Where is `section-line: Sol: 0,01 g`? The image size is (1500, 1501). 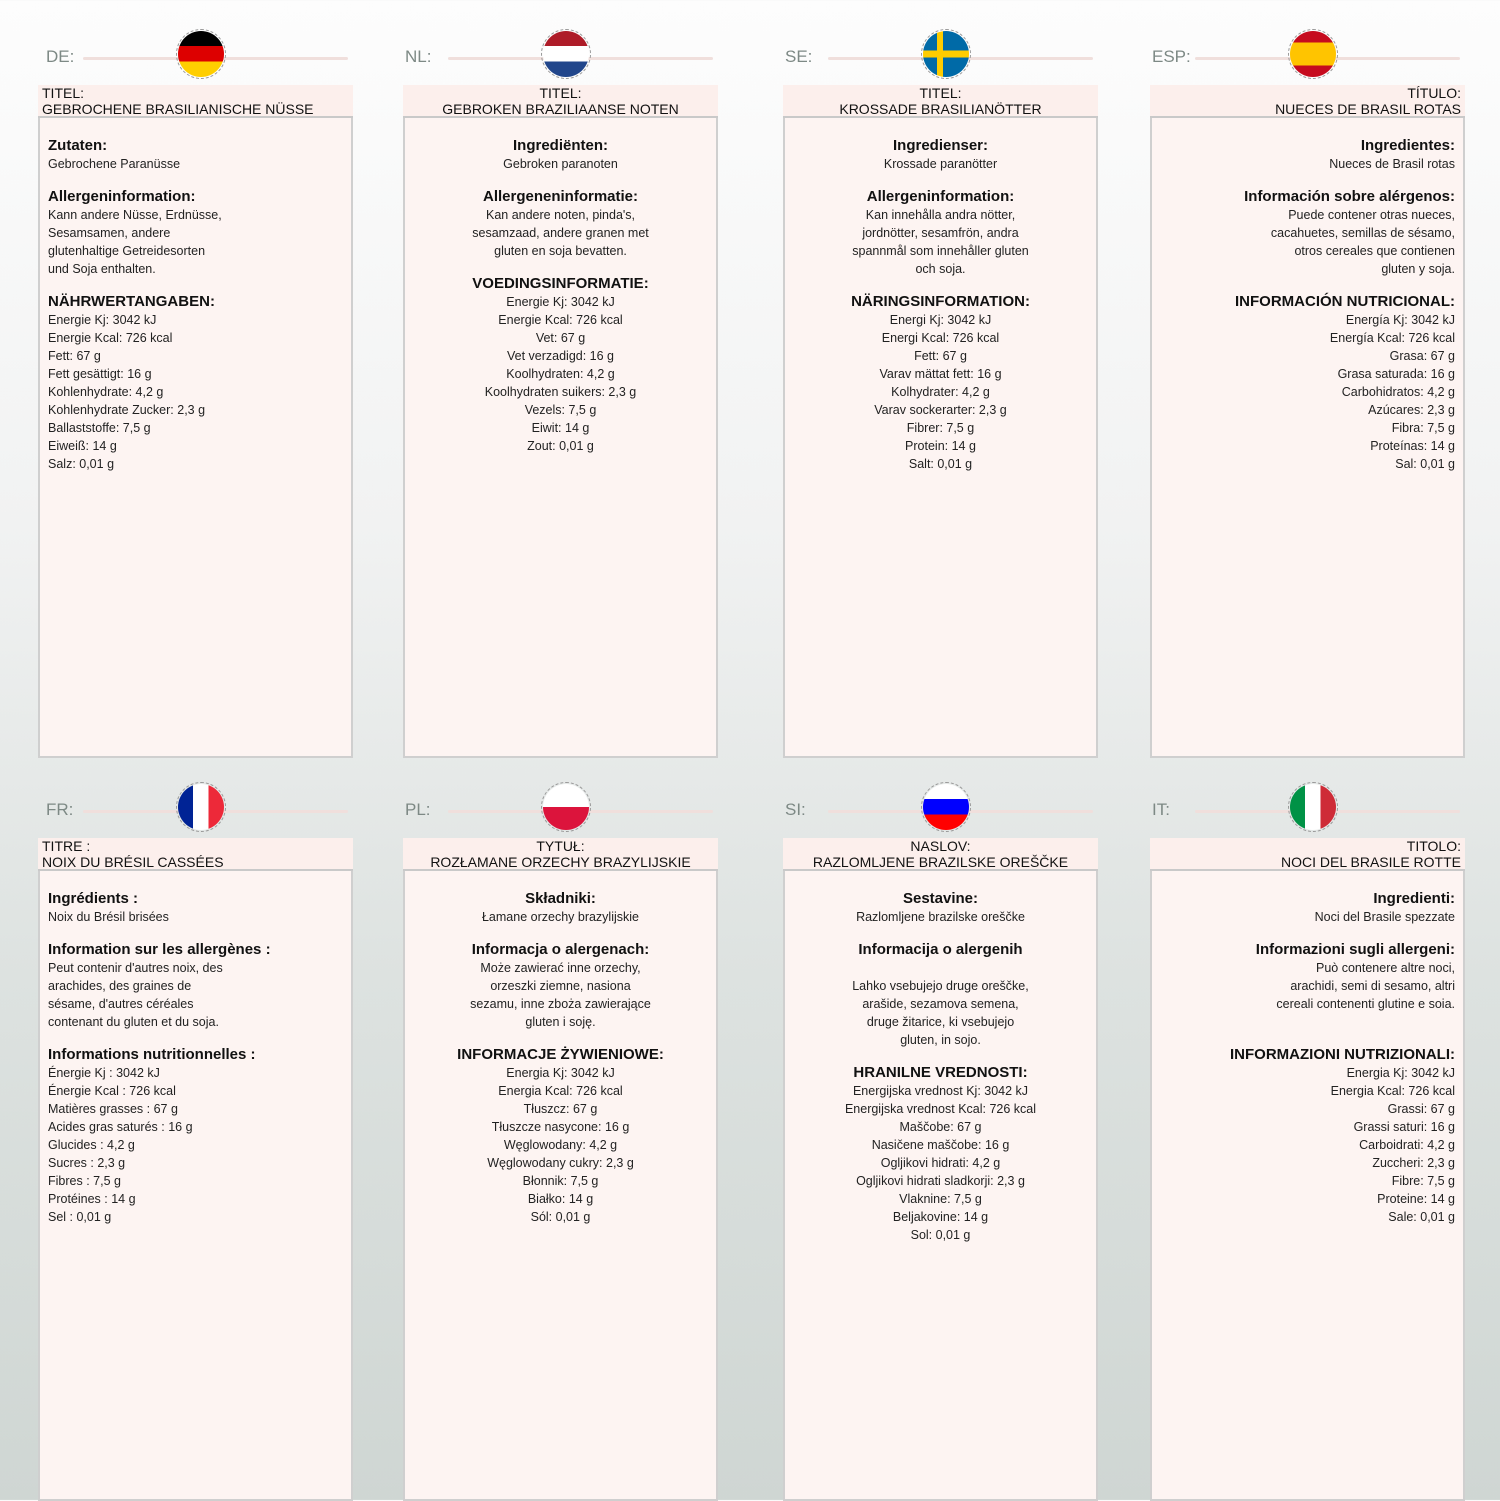
section-line: Sol: 0,01 g is located at coordinates (940, 1235).